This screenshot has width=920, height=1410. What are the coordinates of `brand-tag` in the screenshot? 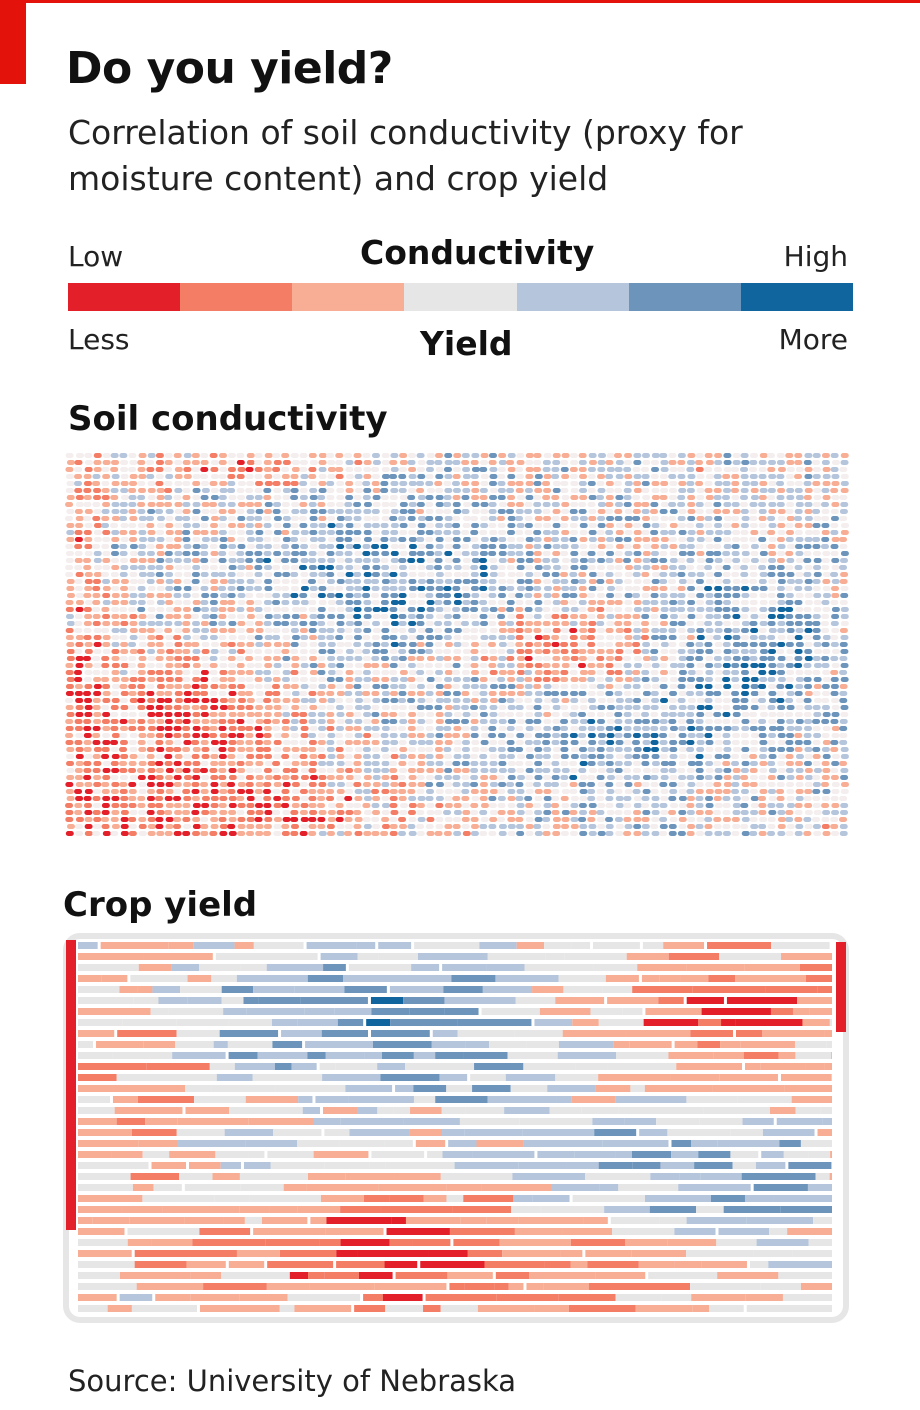 It's located at (13, 42).